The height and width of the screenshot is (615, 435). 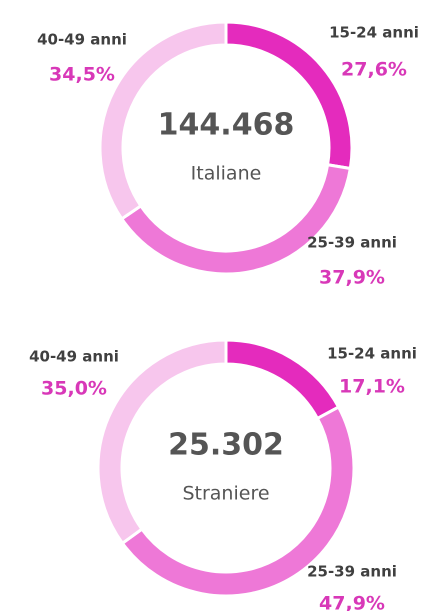 I want to click on value-label: 37,9%, so click(x=352, y=278).